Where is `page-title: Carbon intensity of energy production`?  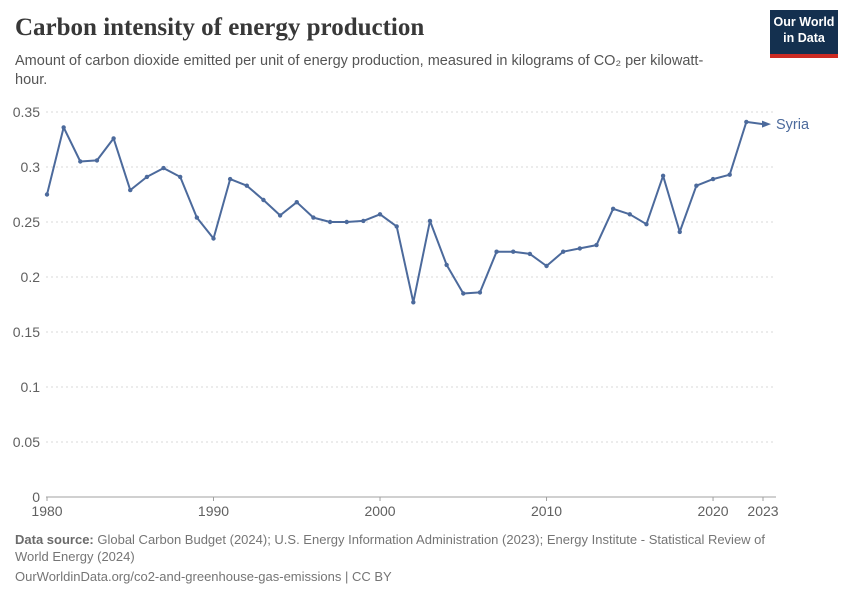 page-title: Carbon intensity of energy production is located at coordinates (220, 27).